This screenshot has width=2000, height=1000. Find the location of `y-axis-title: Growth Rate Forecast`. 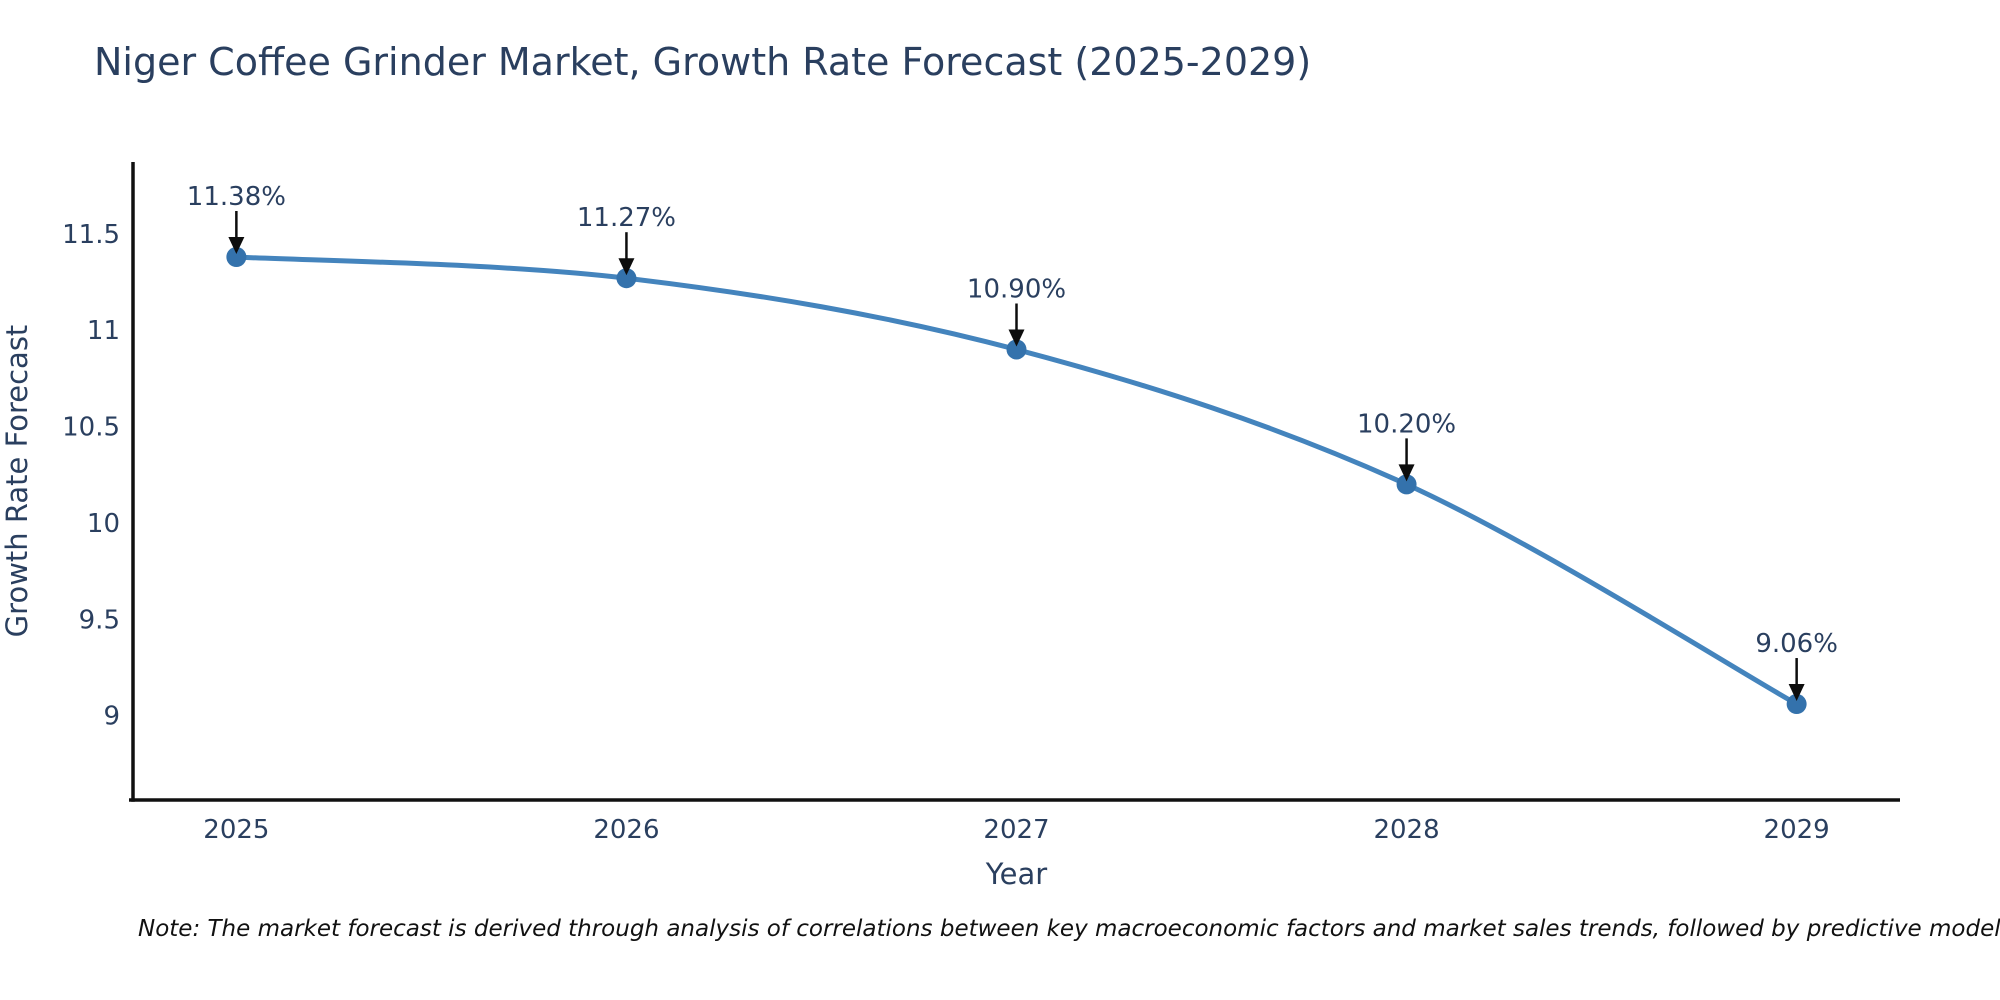

y-axis-title: Growth Rate Forecast is located at coordinates (17, 481).